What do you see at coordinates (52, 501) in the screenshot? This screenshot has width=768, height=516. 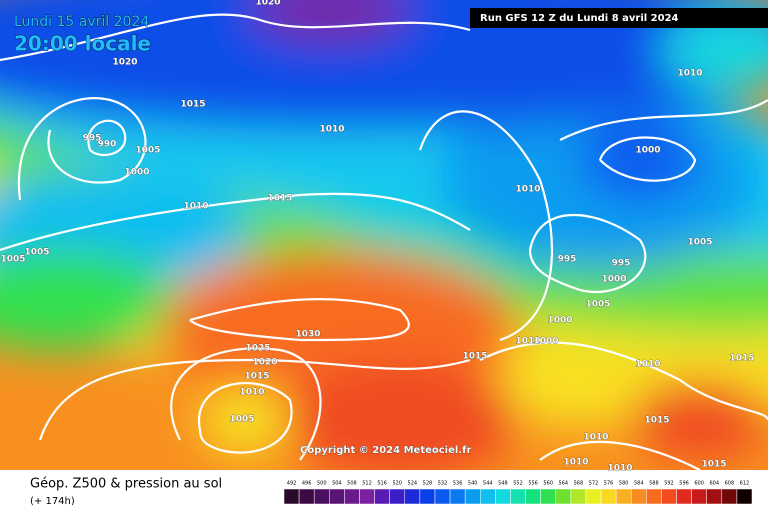 I see `forecast-lead: (+ 174h)` at bounding box center [52, 501].